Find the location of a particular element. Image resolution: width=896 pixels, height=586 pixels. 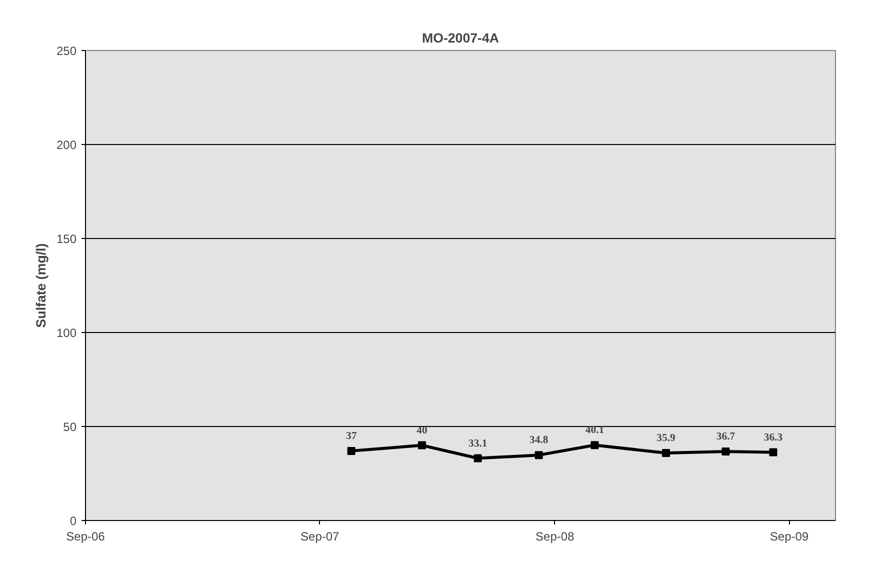

y-tick-label: 0 is located at coordinates (73, 521).